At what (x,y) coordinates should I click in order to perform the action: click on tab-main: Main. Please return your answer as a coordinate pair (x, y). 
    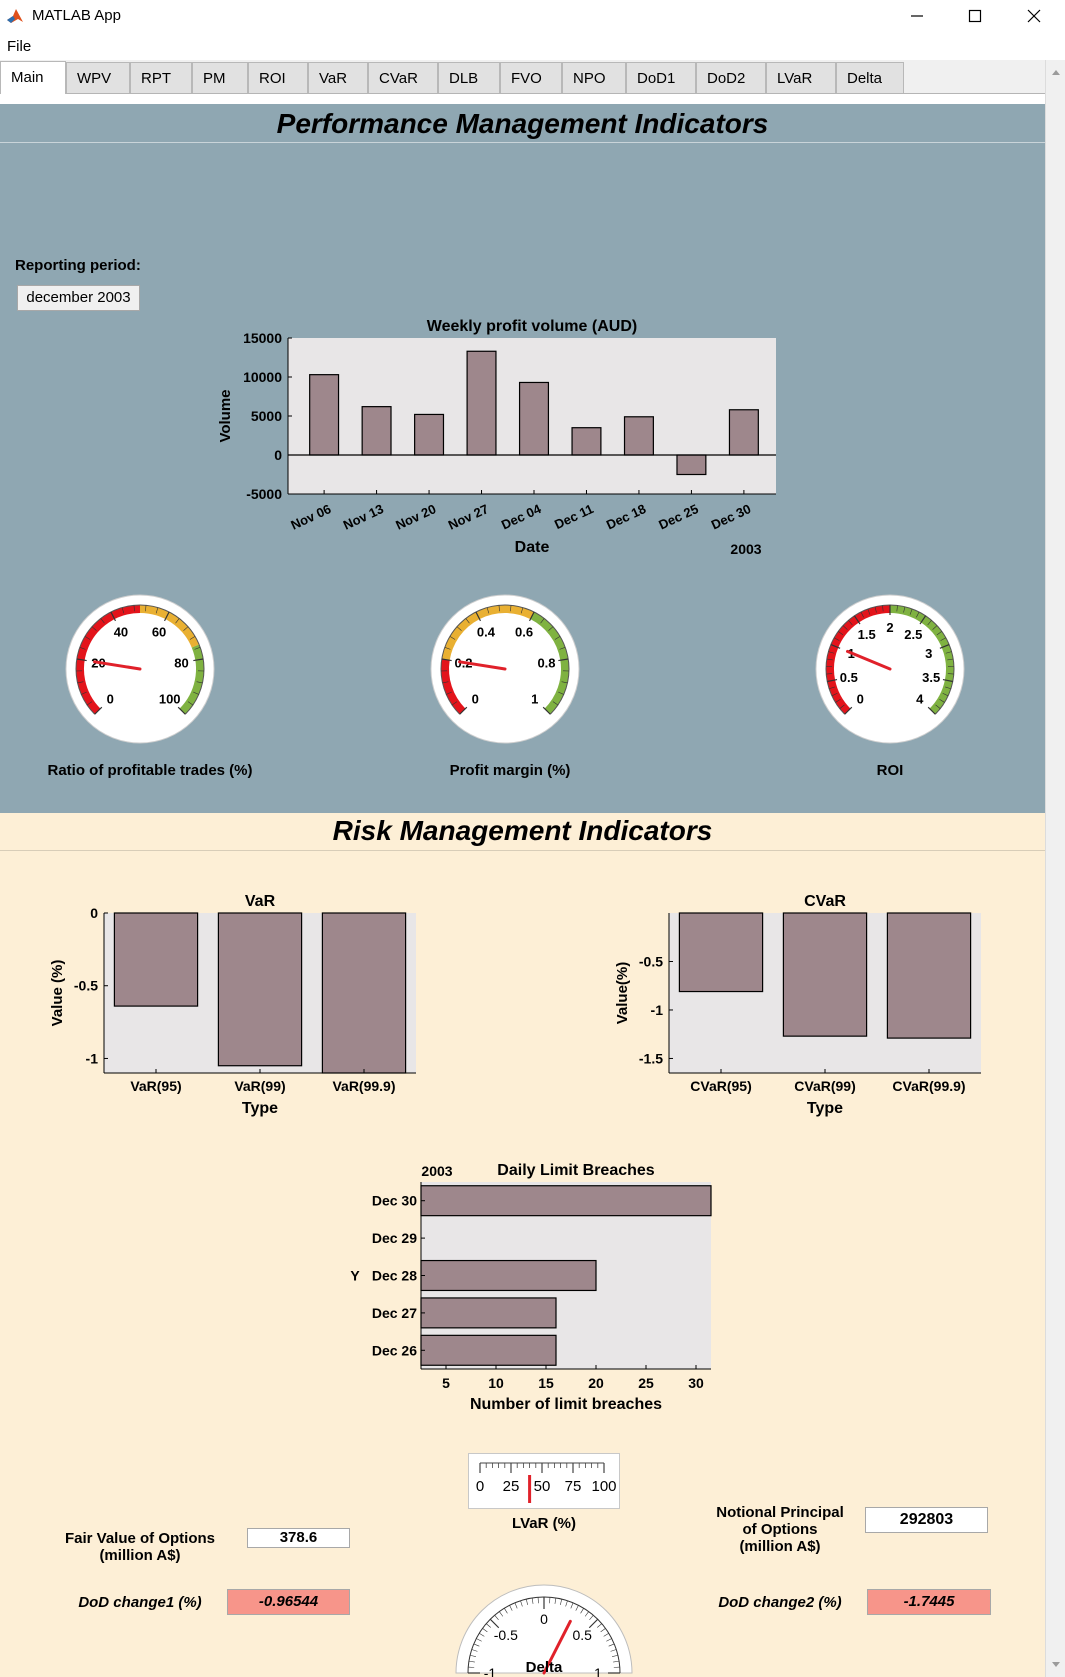
    Looking at the image, I should click on (33, 77).